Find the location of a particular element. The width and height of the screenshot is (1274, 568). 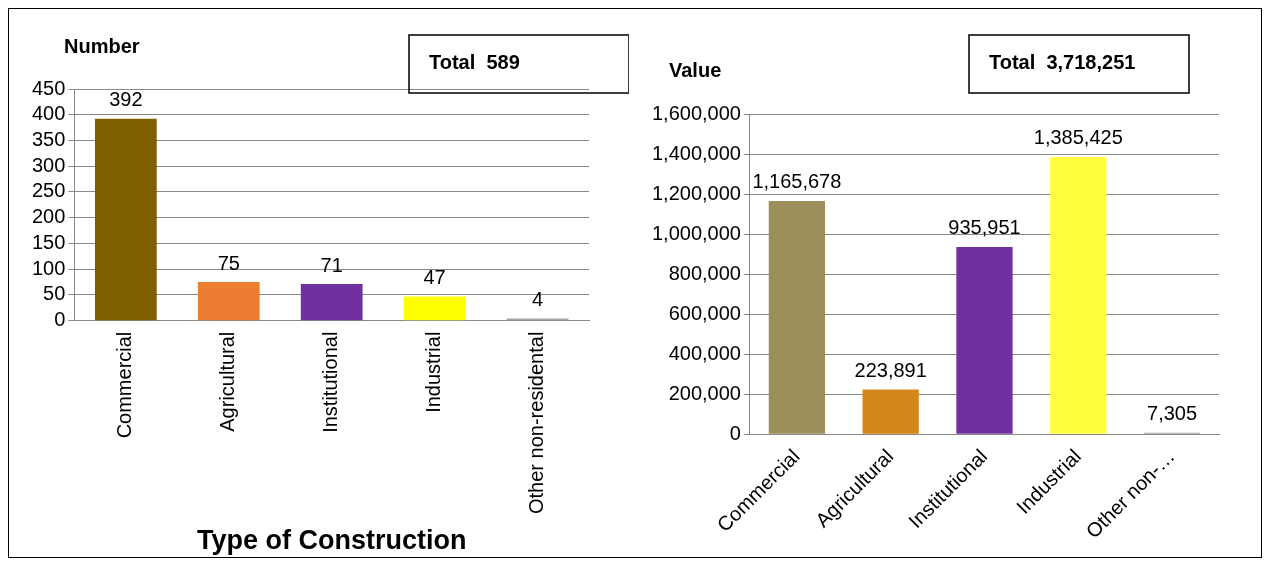

y-tick-label: 1,000,000 is located at coordinates (696, 232).